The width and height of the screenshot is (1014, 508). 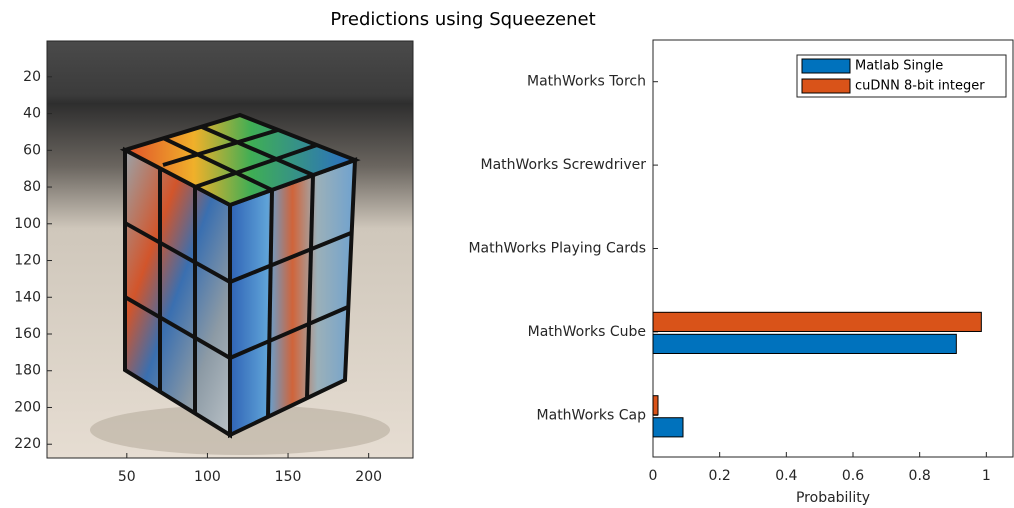 I want to click on y-tick-label: MathWorks Cube, so click(x=587, y=332).